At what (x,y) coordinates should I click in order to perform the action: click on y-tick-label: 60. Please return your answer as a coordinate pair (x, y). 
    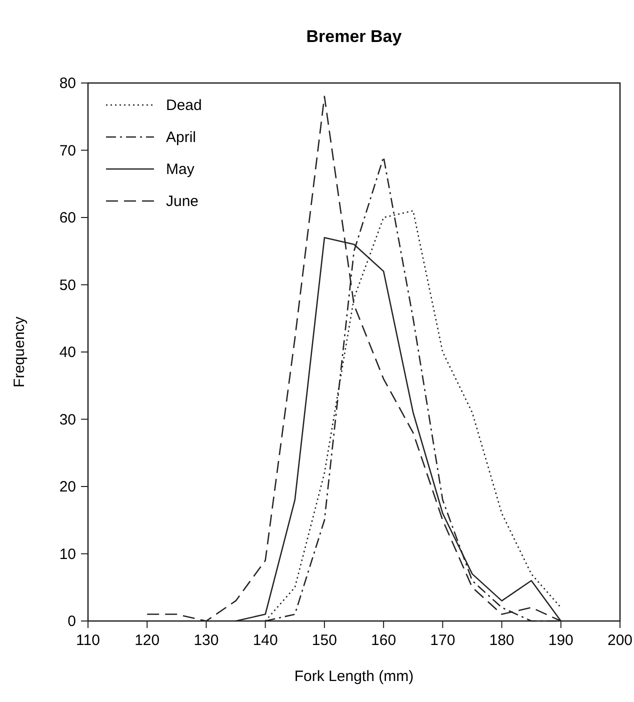
    Looking at the image, I should click on (67, 218).